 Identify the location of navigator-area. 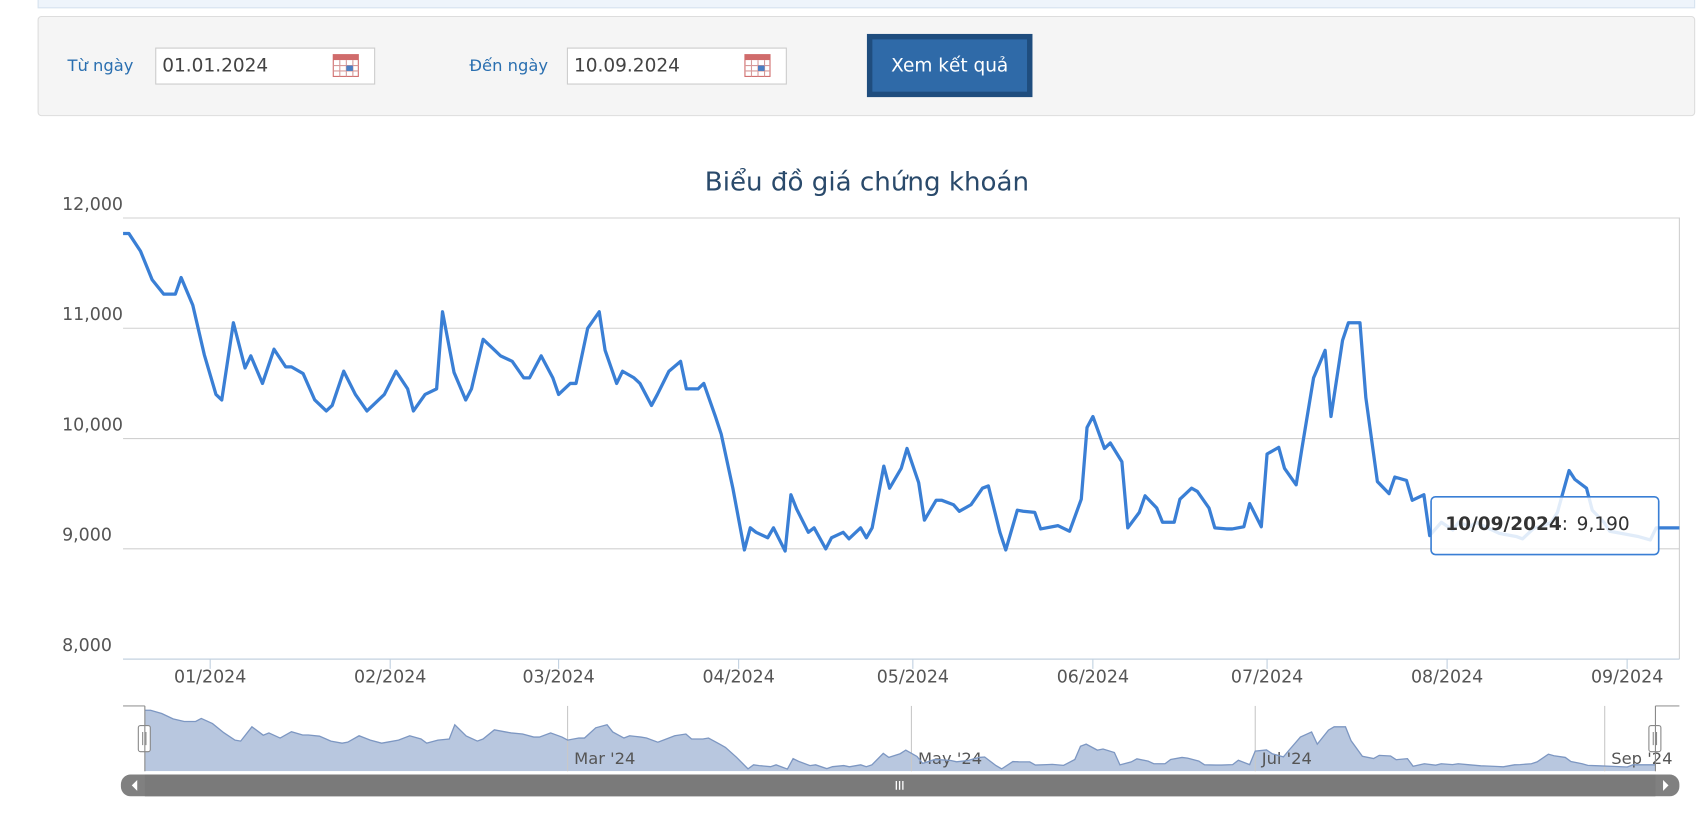
(900, 741).